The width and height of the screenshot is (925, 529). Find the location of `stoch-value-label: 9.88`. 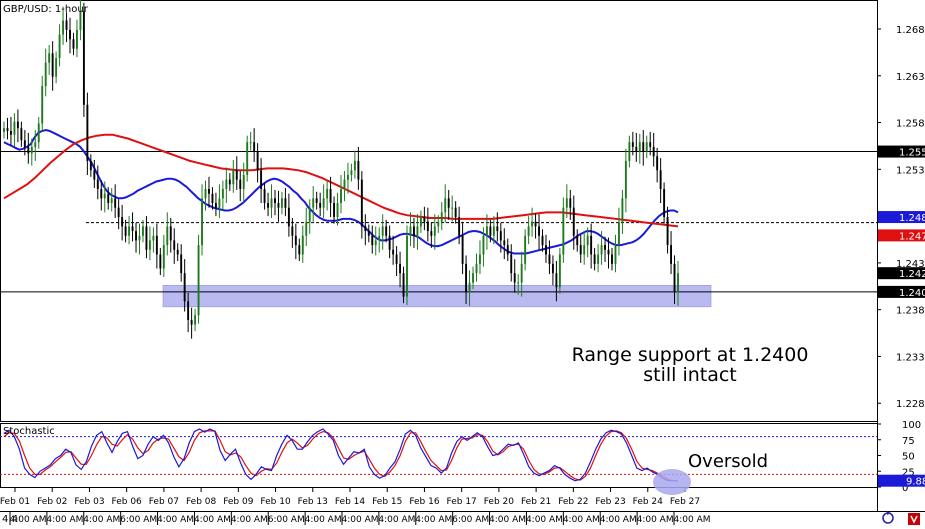

stoch-value-label: 9.88 is located at coordinates (915, 482).